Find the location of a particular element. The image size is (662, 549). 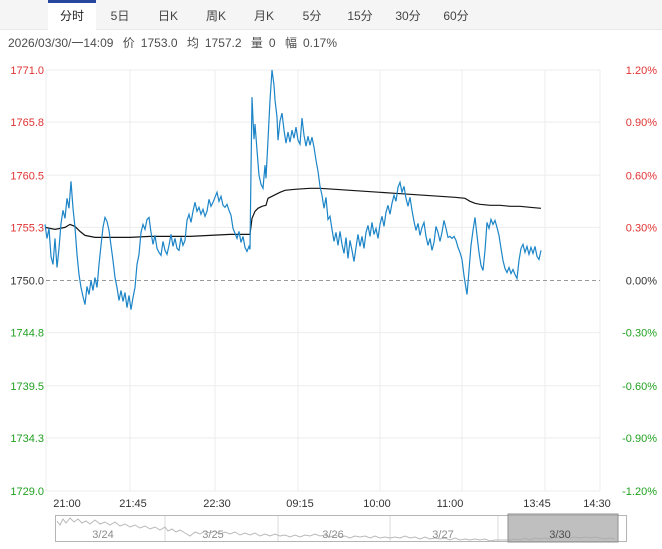

tab-5: 5分 is located at coordinates (312, 16).